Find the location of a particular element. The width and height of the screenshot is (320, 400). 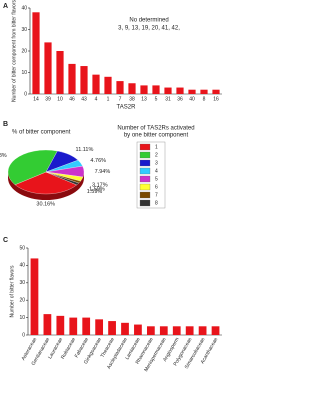

slice-label: 39.68% is located at coordinates (3, 156).